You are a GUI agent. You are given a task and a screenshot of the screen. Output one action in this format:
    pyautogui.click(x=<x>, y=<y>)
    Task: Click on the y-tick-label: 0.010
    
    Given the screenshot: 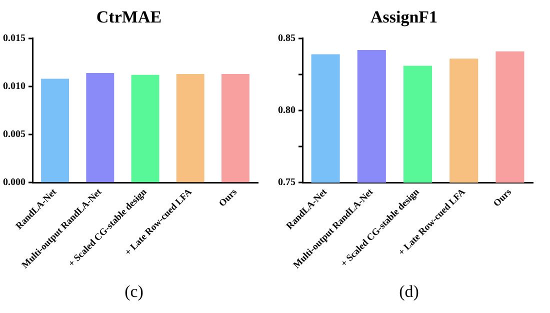 What is the action you would take?
    pyautogui.click(x=14, y=86)
    